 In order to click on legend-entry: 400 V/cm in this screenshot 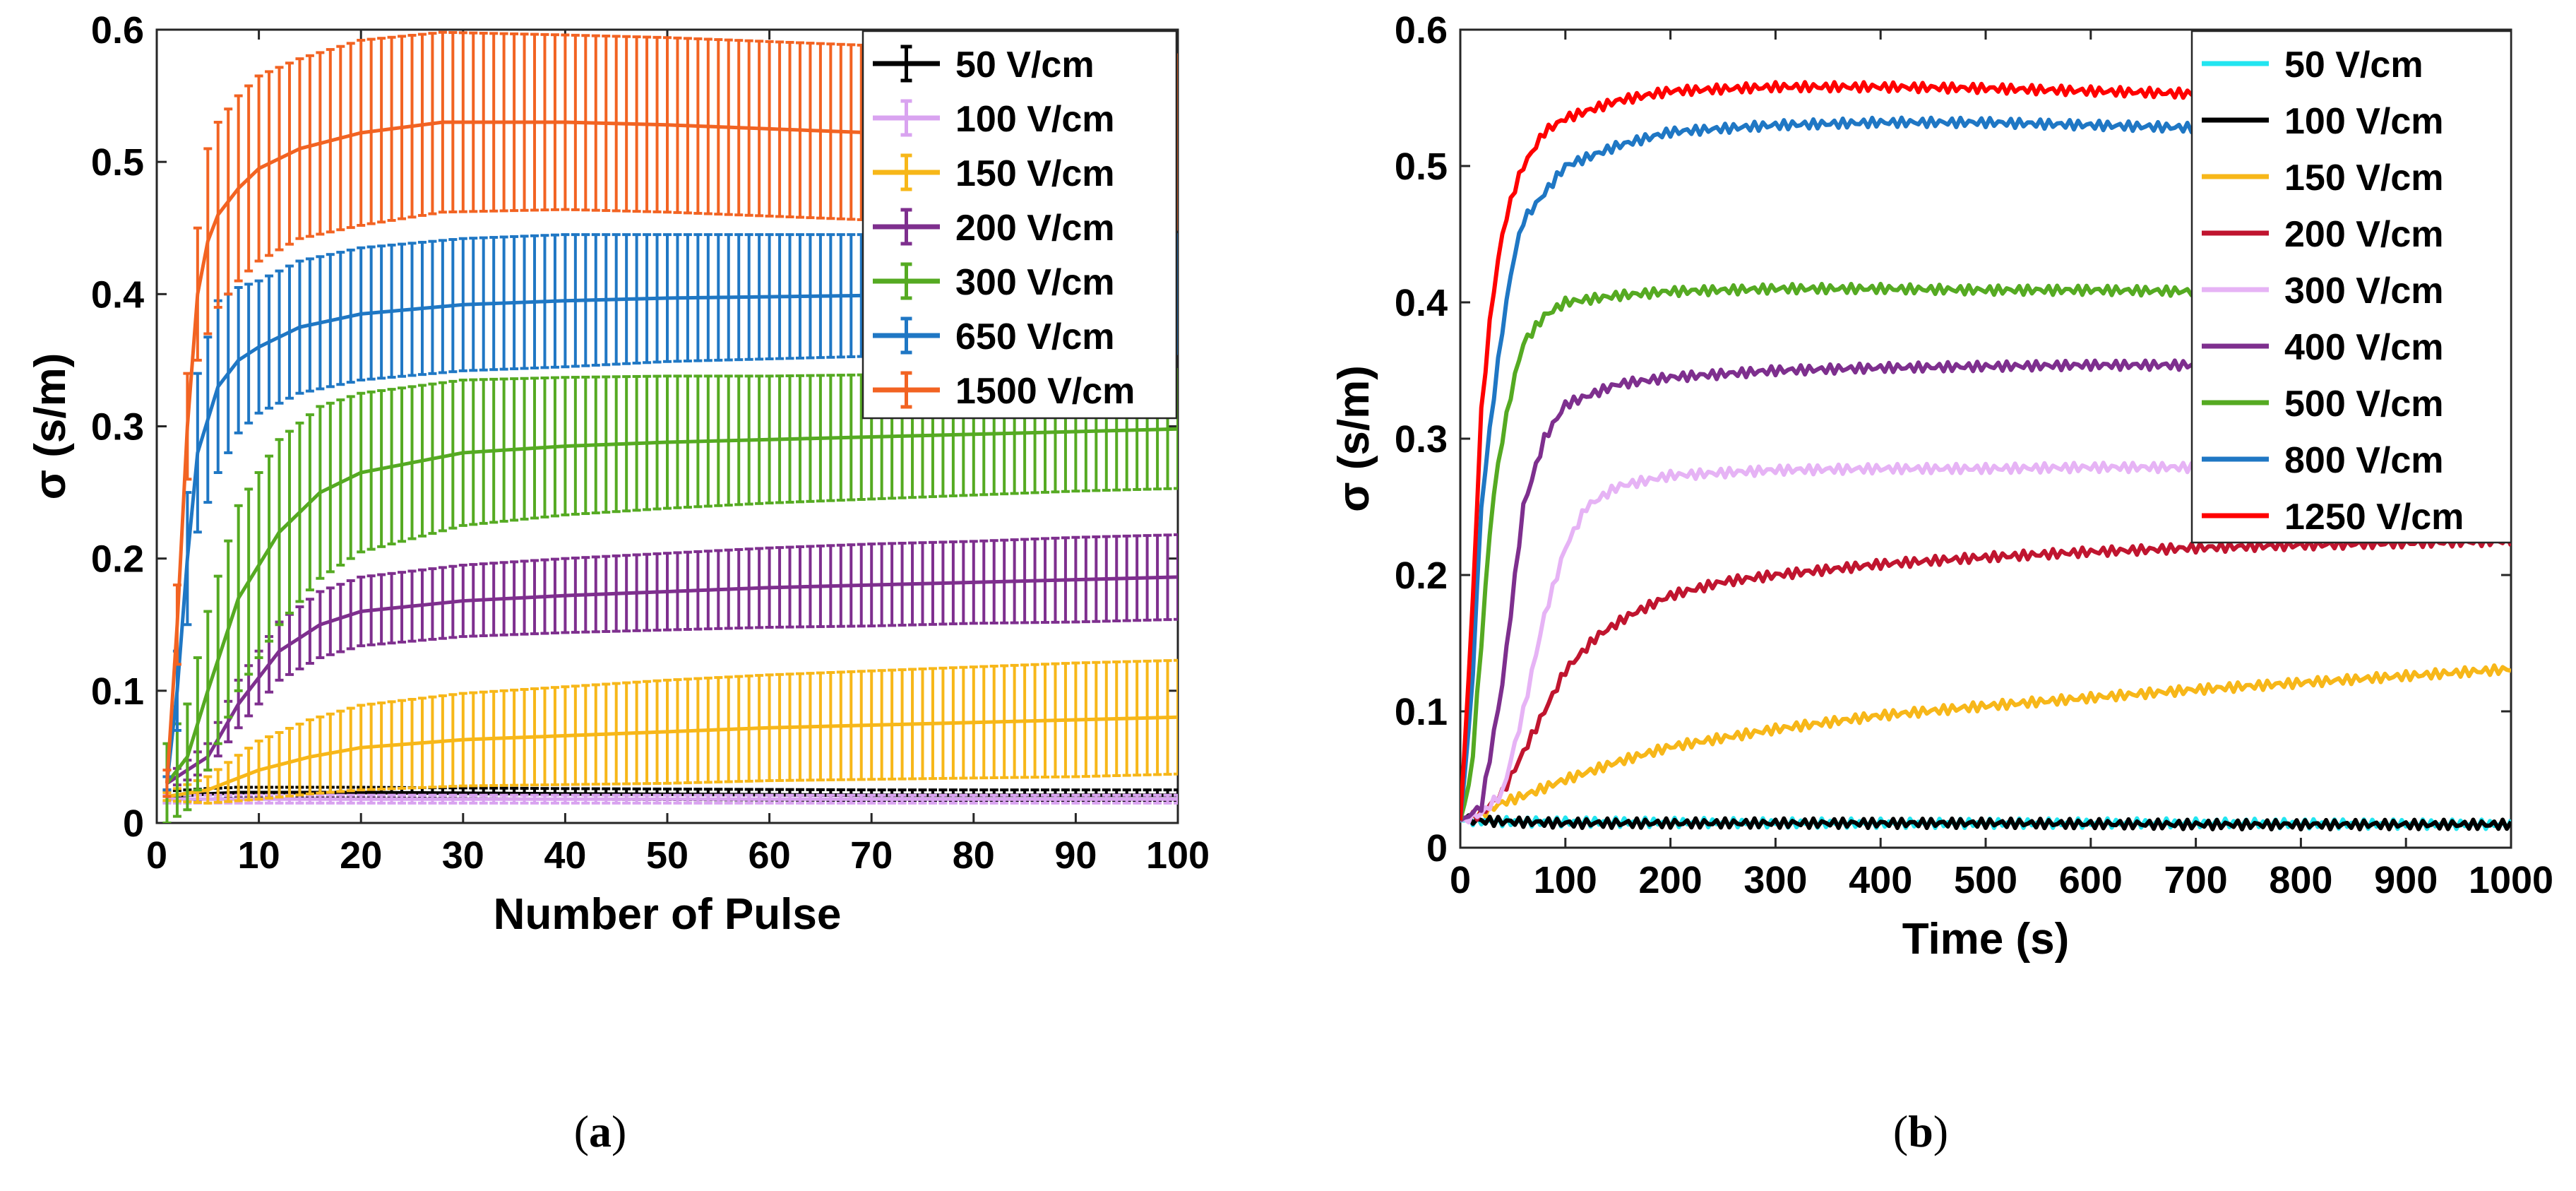, I will do `click(2323, 347)`.